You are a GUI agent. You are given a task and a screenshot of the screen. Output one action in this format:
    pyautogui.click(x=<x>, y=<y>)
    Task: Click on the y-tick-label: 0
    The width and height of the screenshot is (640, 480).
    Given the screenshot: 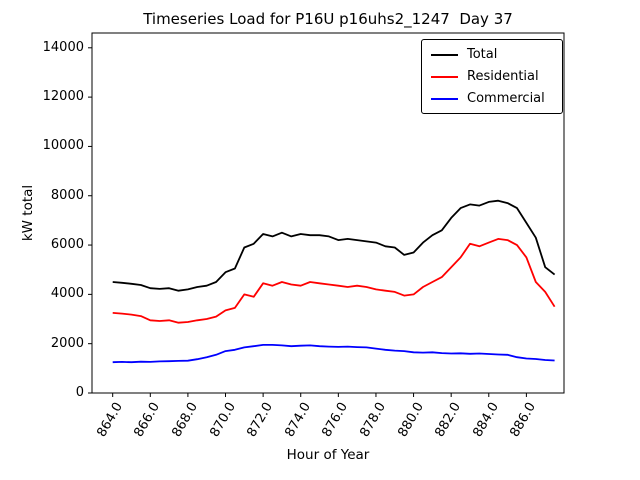 What is the action you would take?
    pyautogui.click(x=79, y=392)
    